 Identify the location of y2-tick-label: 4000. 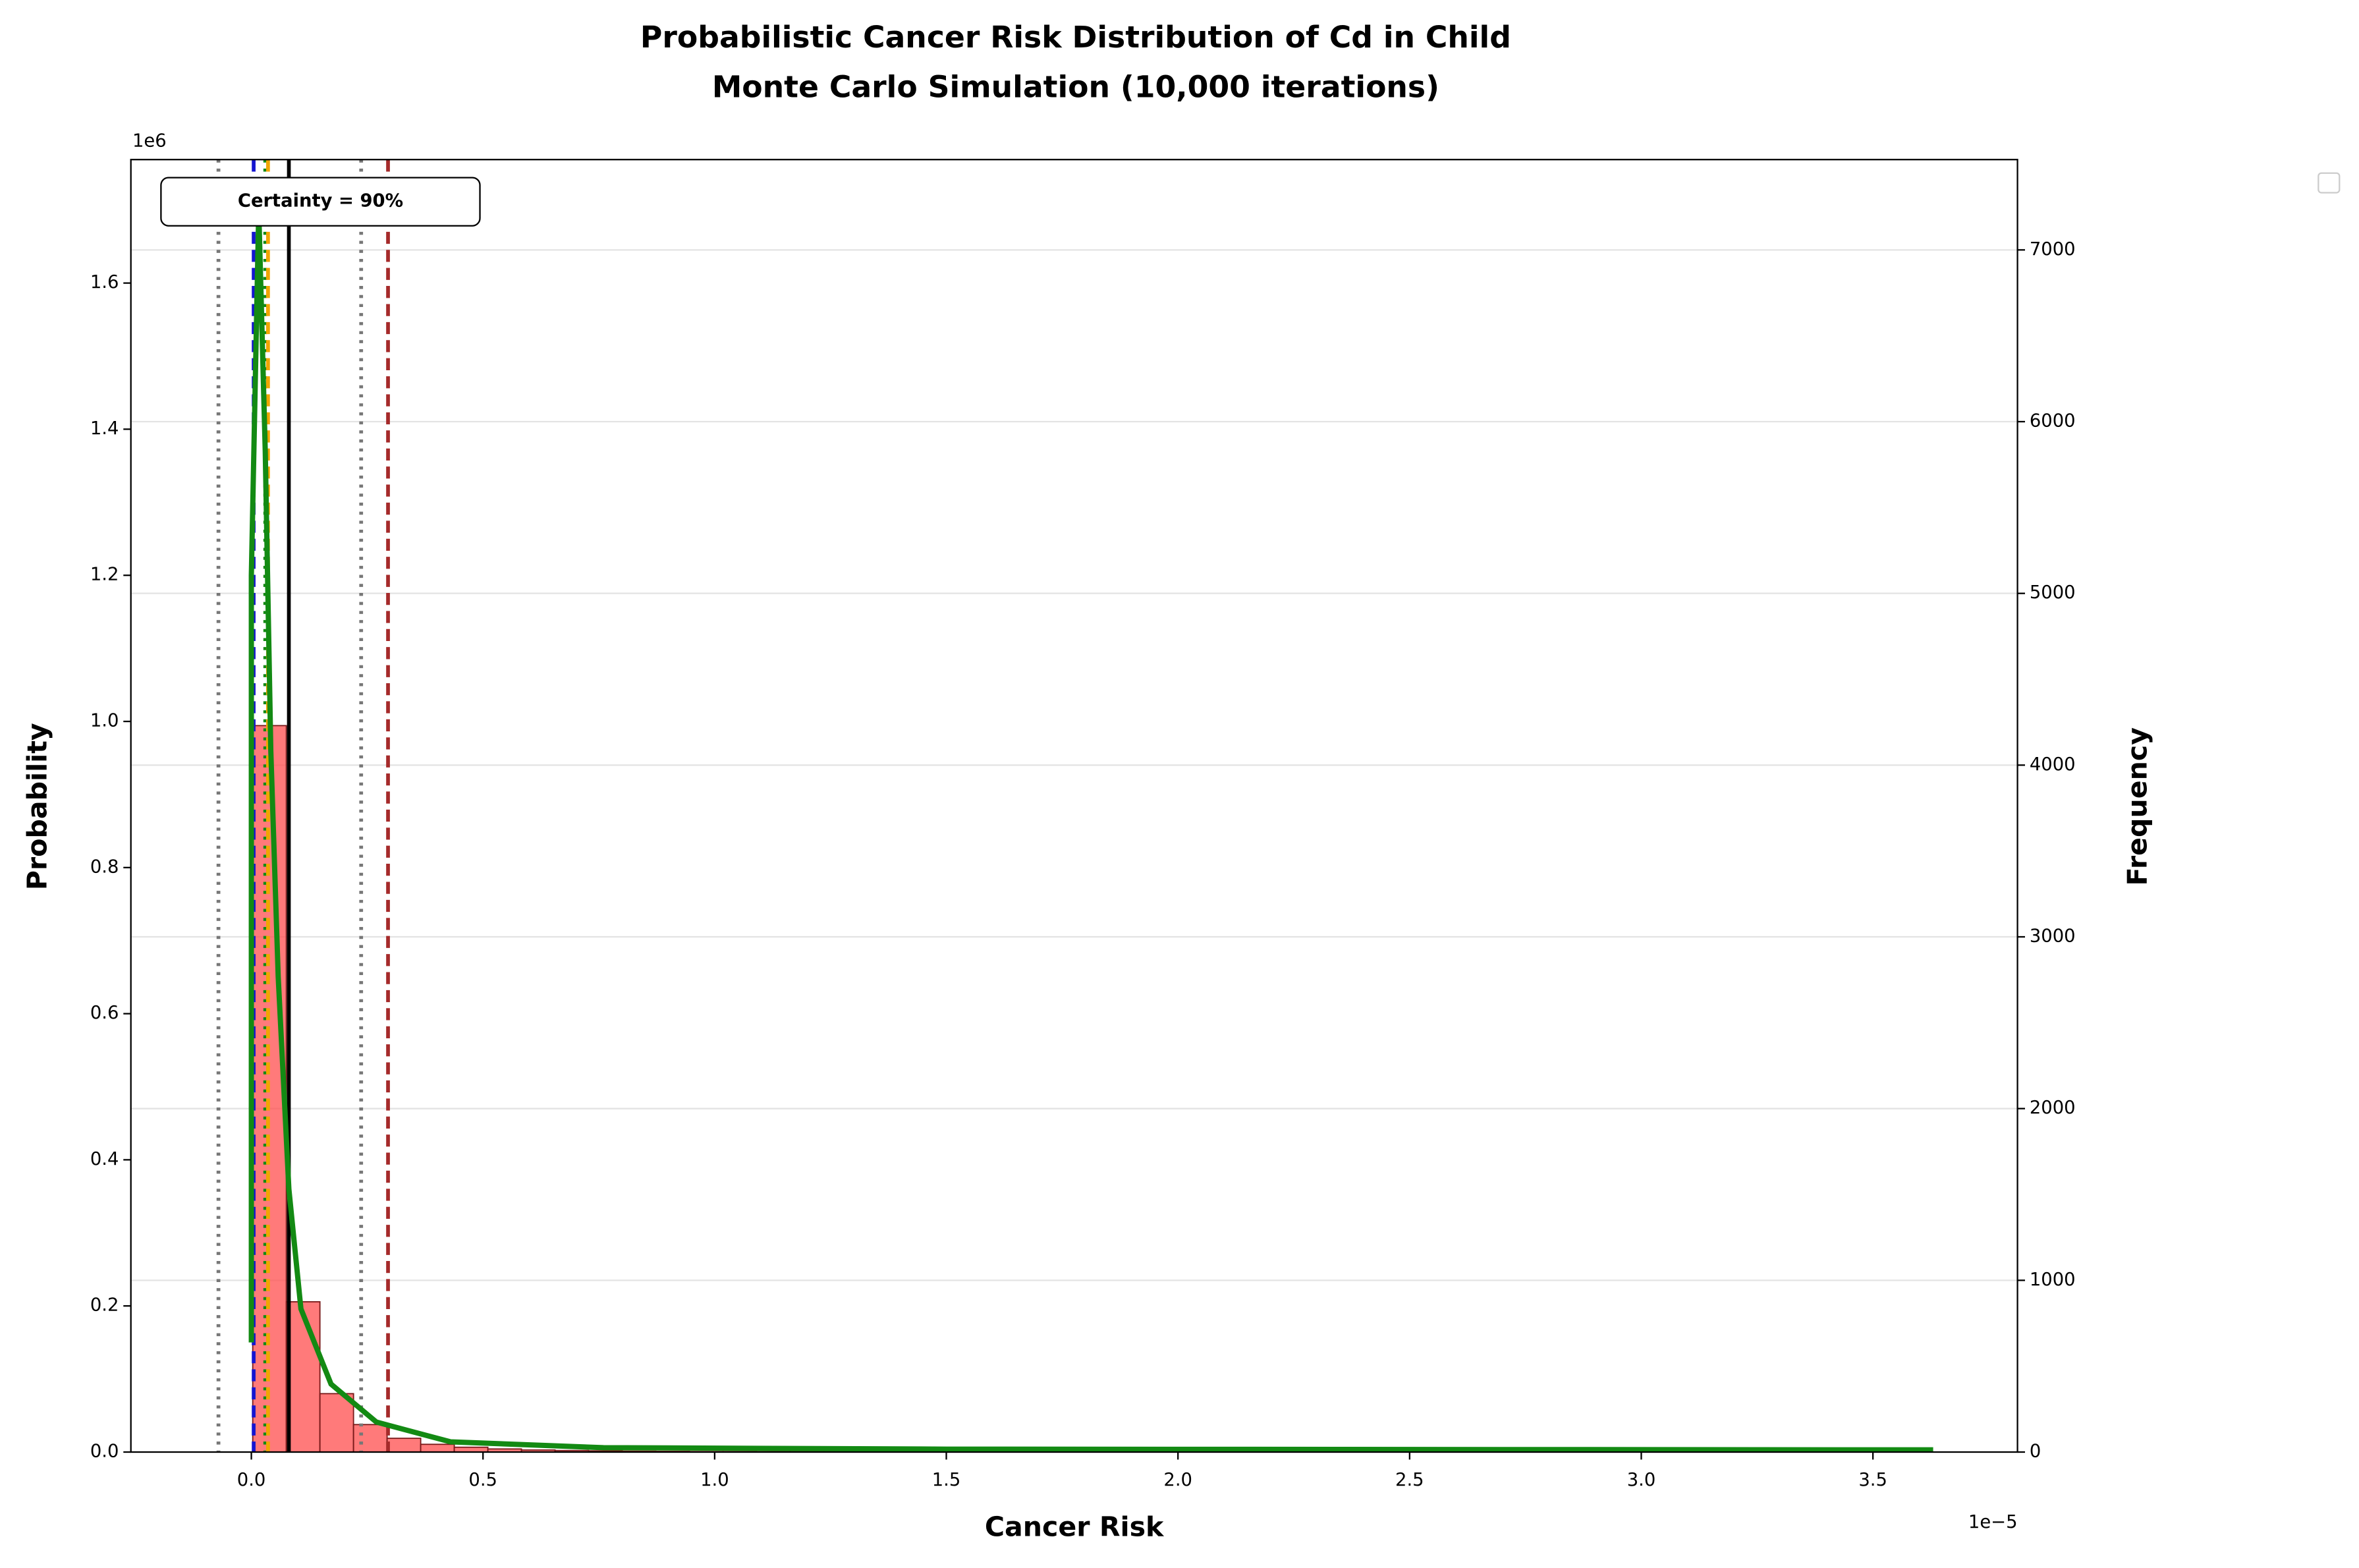
(2053, 764).